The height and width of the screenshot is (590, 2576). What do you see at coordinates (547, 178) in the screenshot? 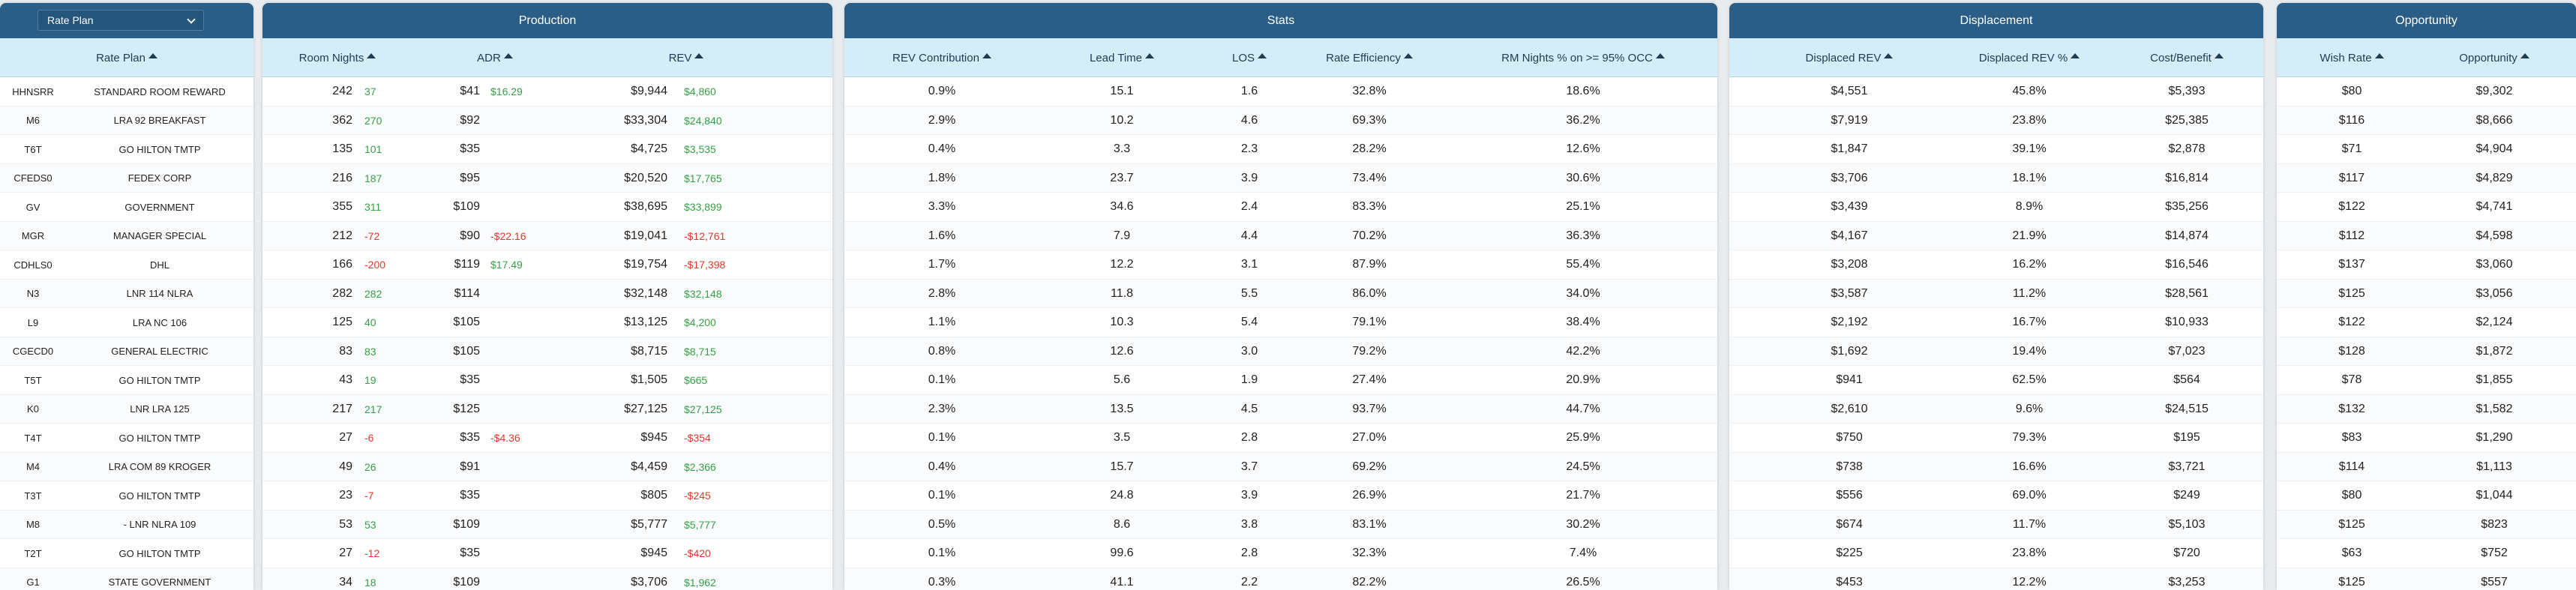
I see `table-row: 216 187 $95 $20,520 $17,765` at bounding box center [547, 178].